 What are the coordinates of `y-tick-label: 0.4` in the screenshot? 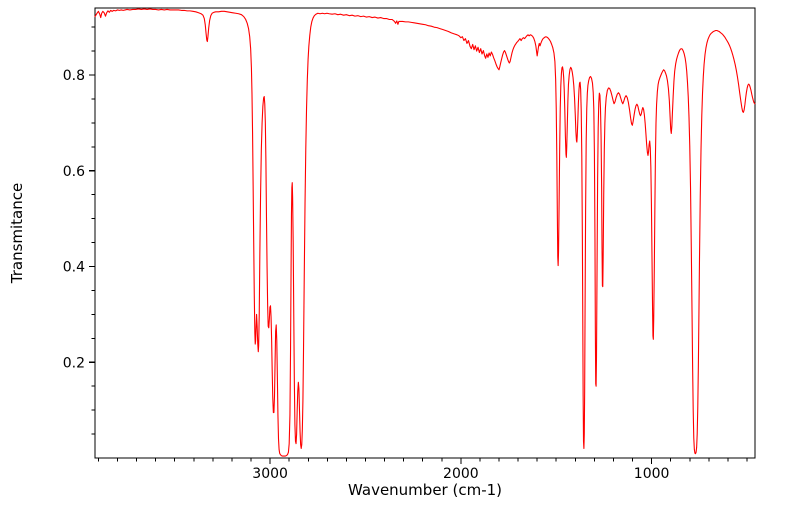 It's located at (74, 268).